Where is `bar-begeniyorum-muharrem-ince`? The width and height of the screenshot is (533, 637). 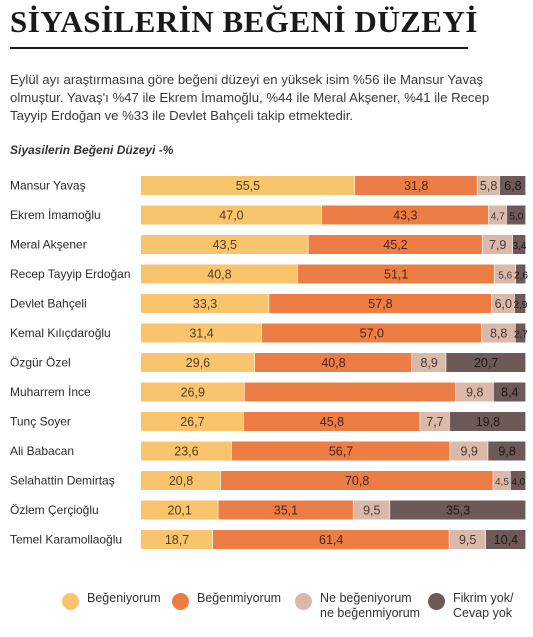 bar-begeniyorum-muharrem-ince is located at coordinates (192, 392).